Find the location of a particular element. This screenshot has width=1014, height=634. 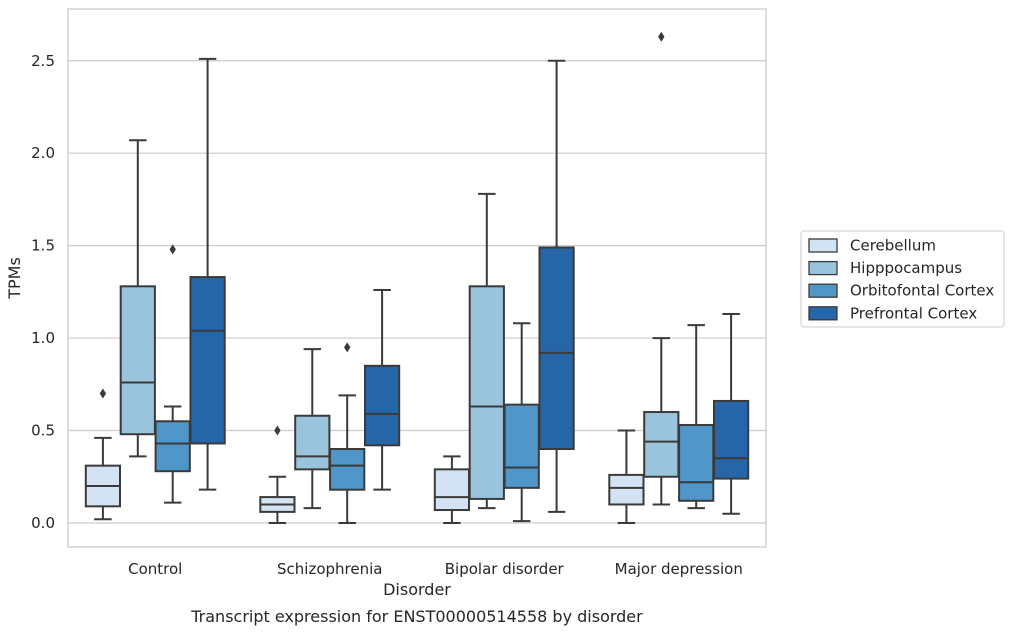

x-tick-label: Schizophrenia is located at coordinates (329, 569).